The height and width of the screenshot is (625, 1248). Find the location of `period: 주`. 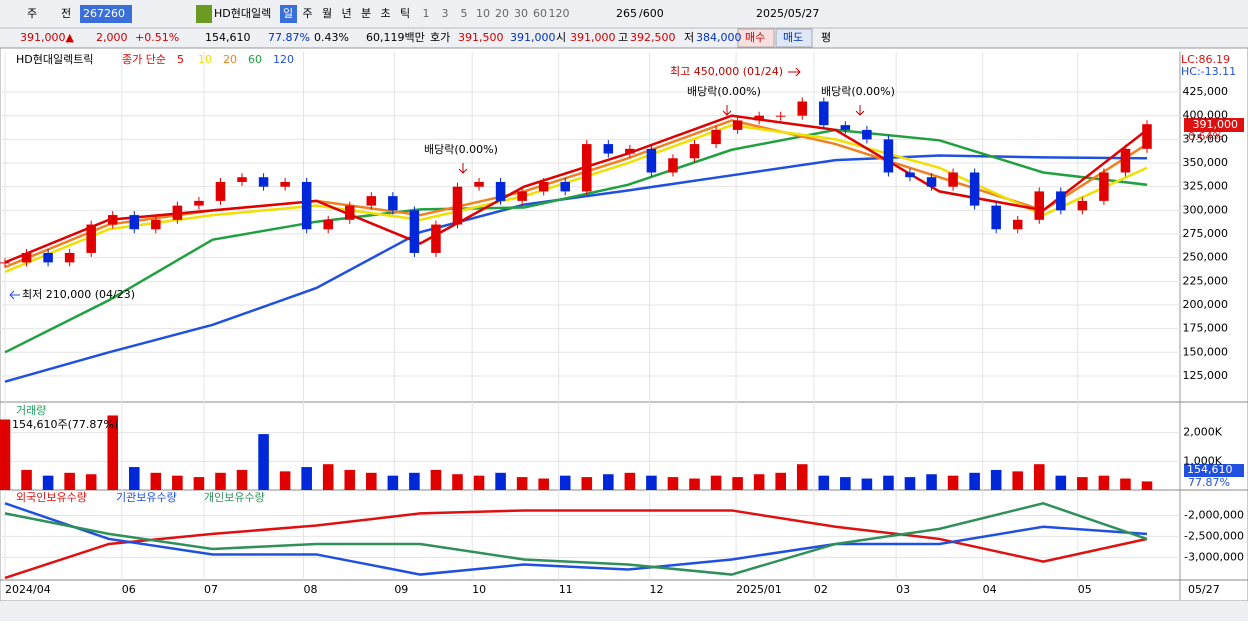

period: 주 is located at coordinates (32, 13).